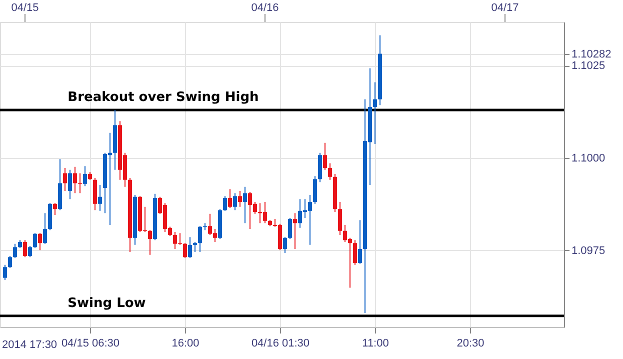 The width and height of the screenshot is (623, 359). I want to click on x-tick-label: 11:00, so click(375, 344).